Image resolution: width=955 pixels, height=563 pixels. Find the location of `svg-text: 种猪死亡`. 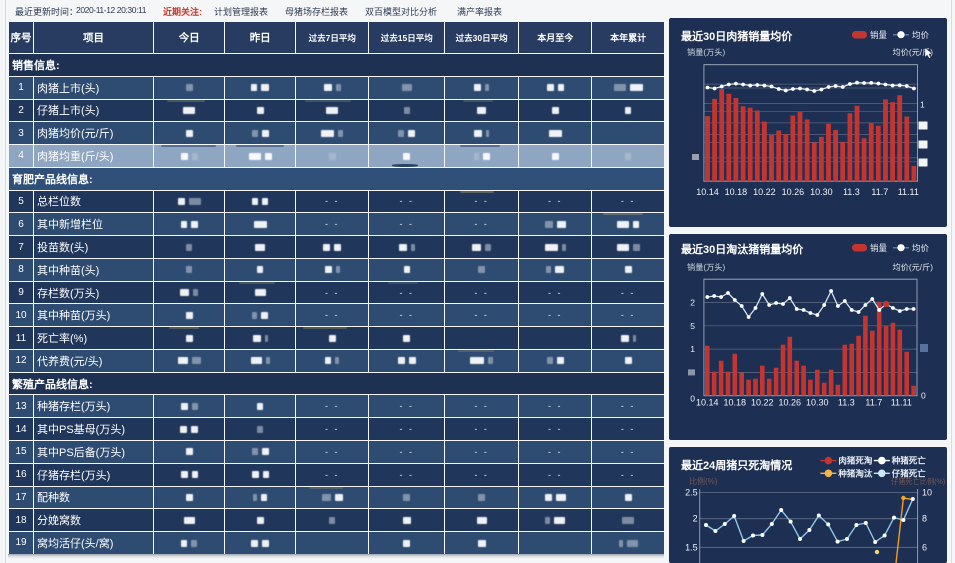

svg-text: 种猪死亡 is located at coordinates (909, 461).